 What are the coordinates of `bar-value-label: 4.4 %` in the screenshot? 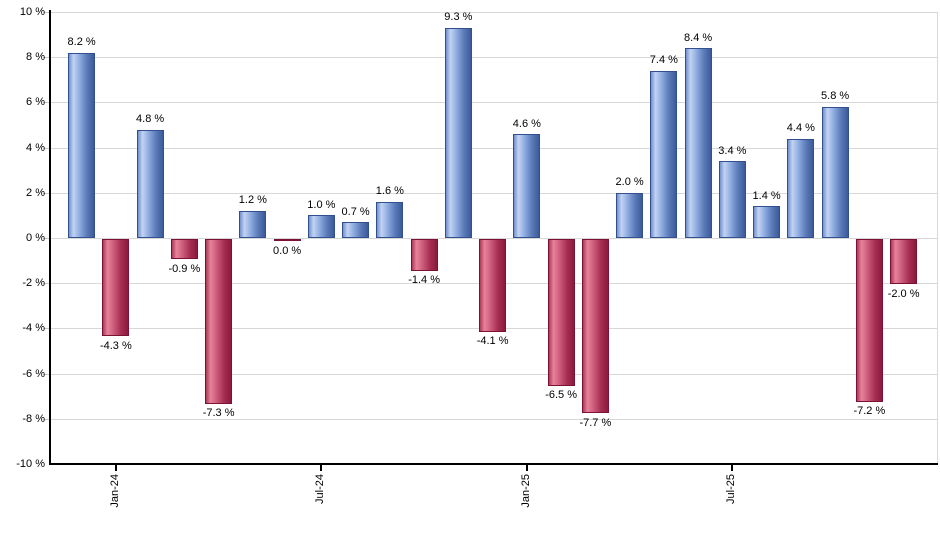 It's located at (800, 128).